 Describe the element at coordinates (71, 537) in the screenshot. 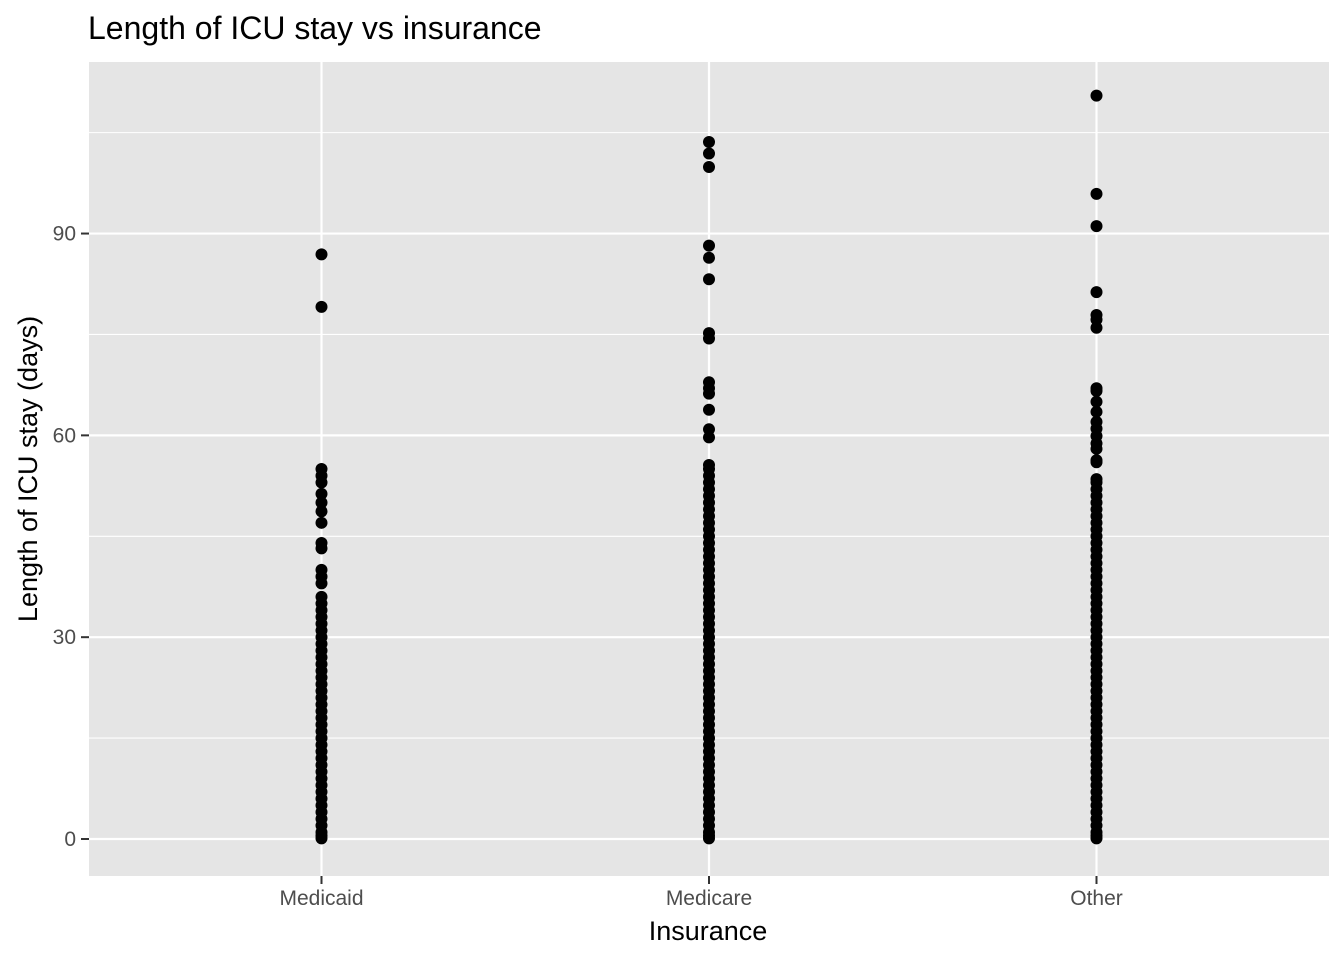

I see `y-axis: 0 30 60 90` at that location.